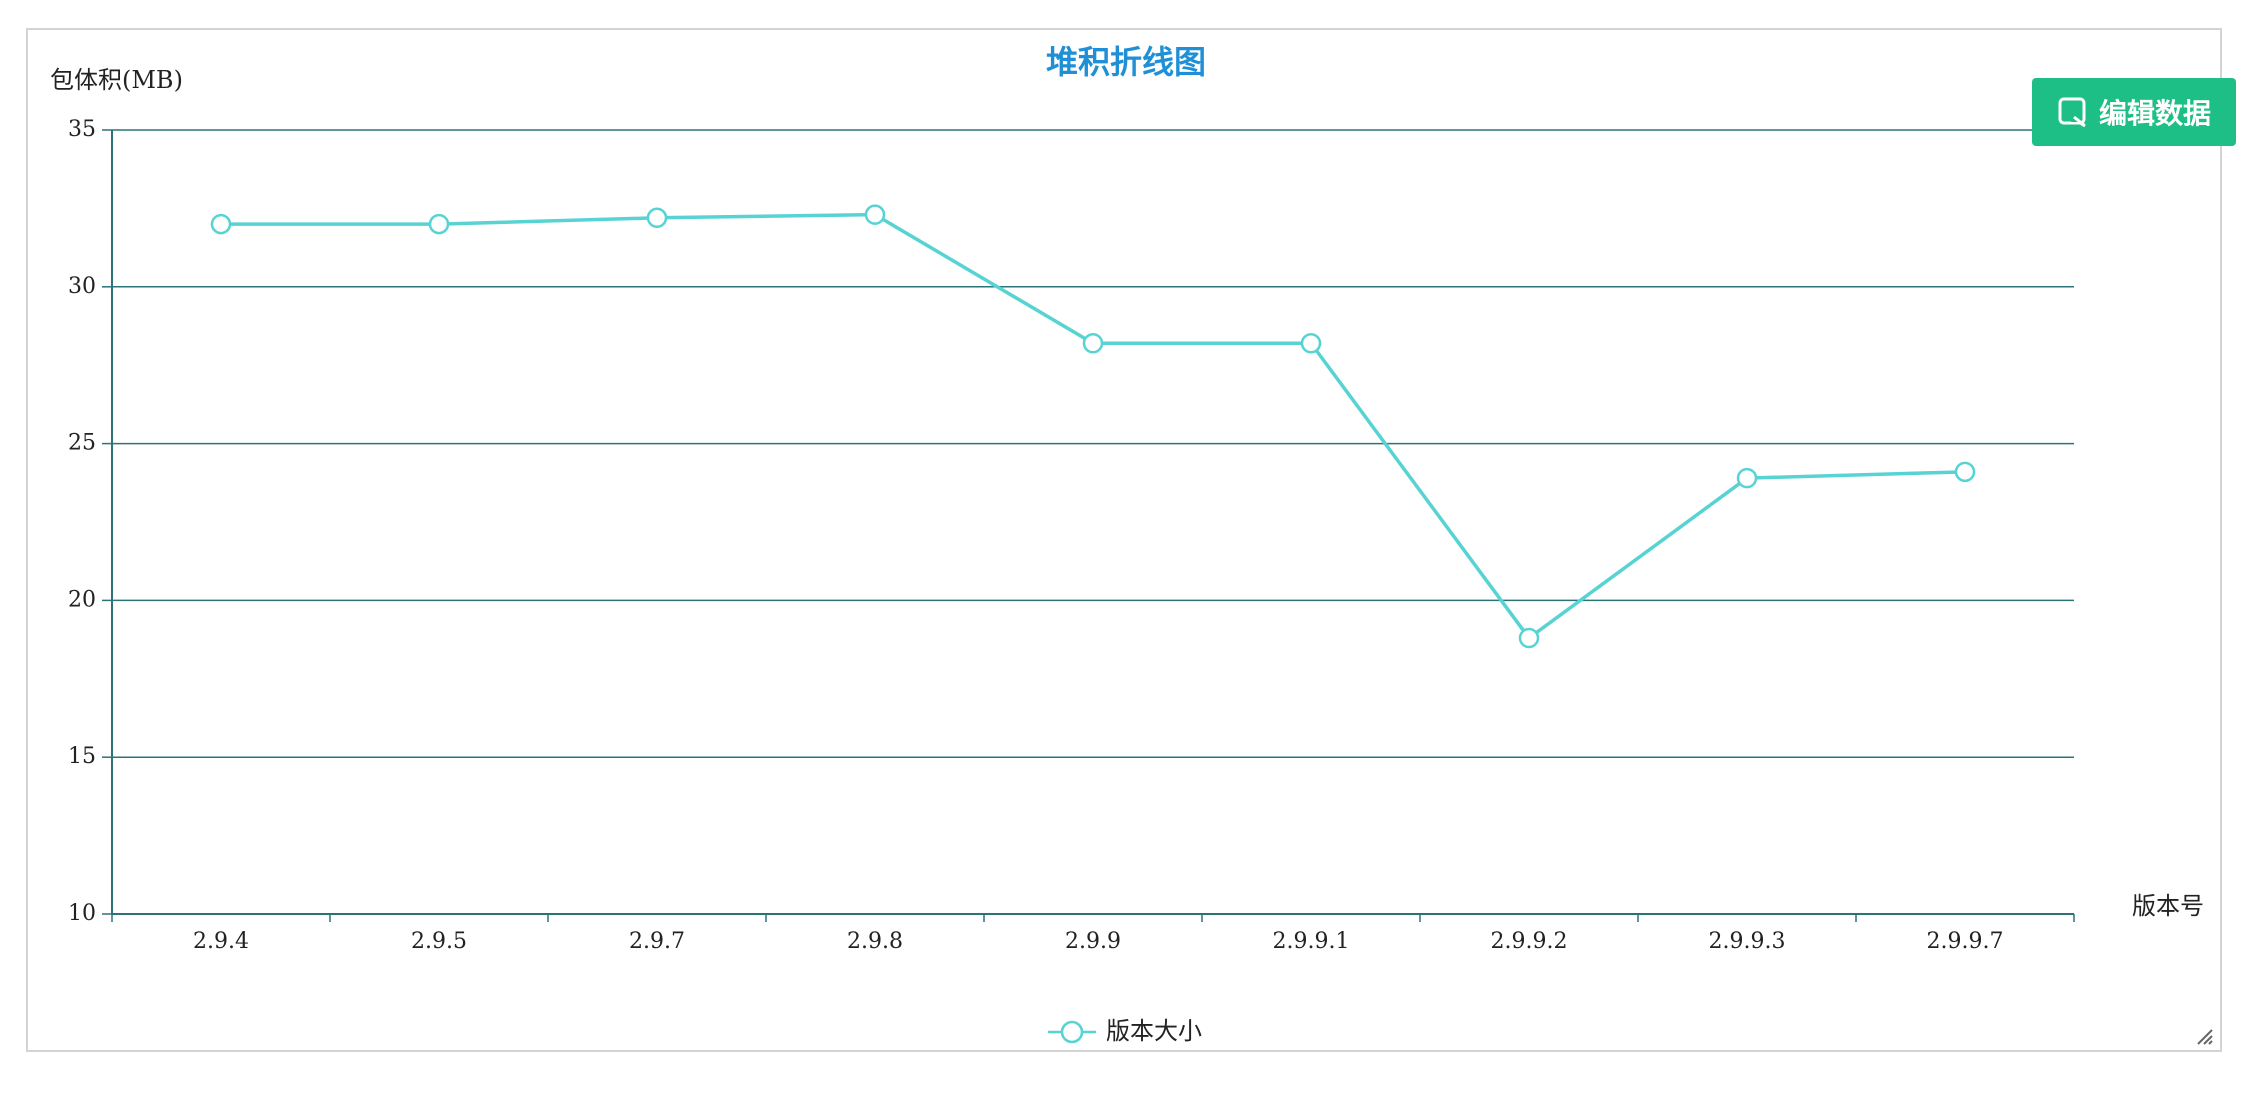 This screenshot has height=1100, width=2258. Describe the element at coordinates (82, 913) in the screenshot. I see `y-tick-label: 10` at that location.